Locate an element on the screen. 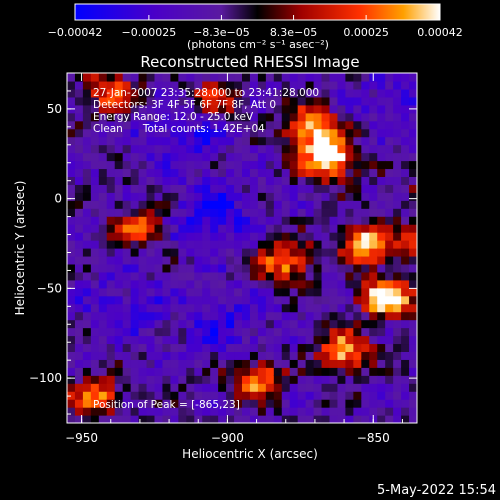 The height and width of the screenshot is (500, 500). colorbar-tick-label: 0.00042 is located at coordinates (440, 32).